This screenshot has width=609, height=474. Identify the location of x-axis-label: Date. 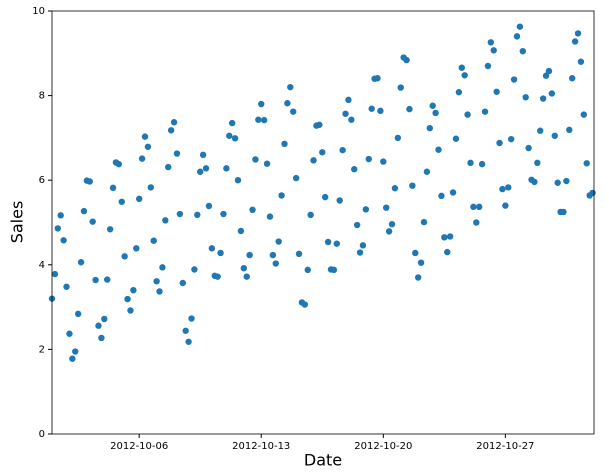
(323, 460).